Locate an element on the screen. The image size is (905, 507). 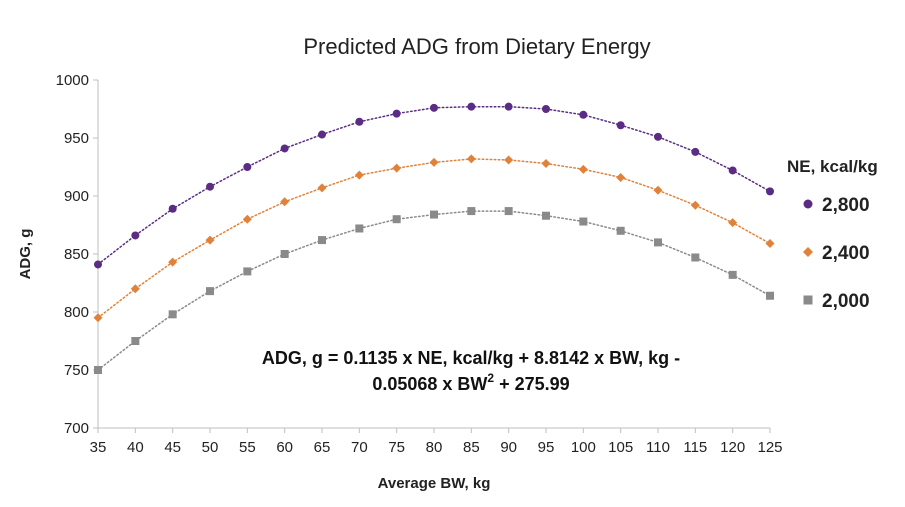
x-tick-label: 65 is located at coordinates (322, 447).